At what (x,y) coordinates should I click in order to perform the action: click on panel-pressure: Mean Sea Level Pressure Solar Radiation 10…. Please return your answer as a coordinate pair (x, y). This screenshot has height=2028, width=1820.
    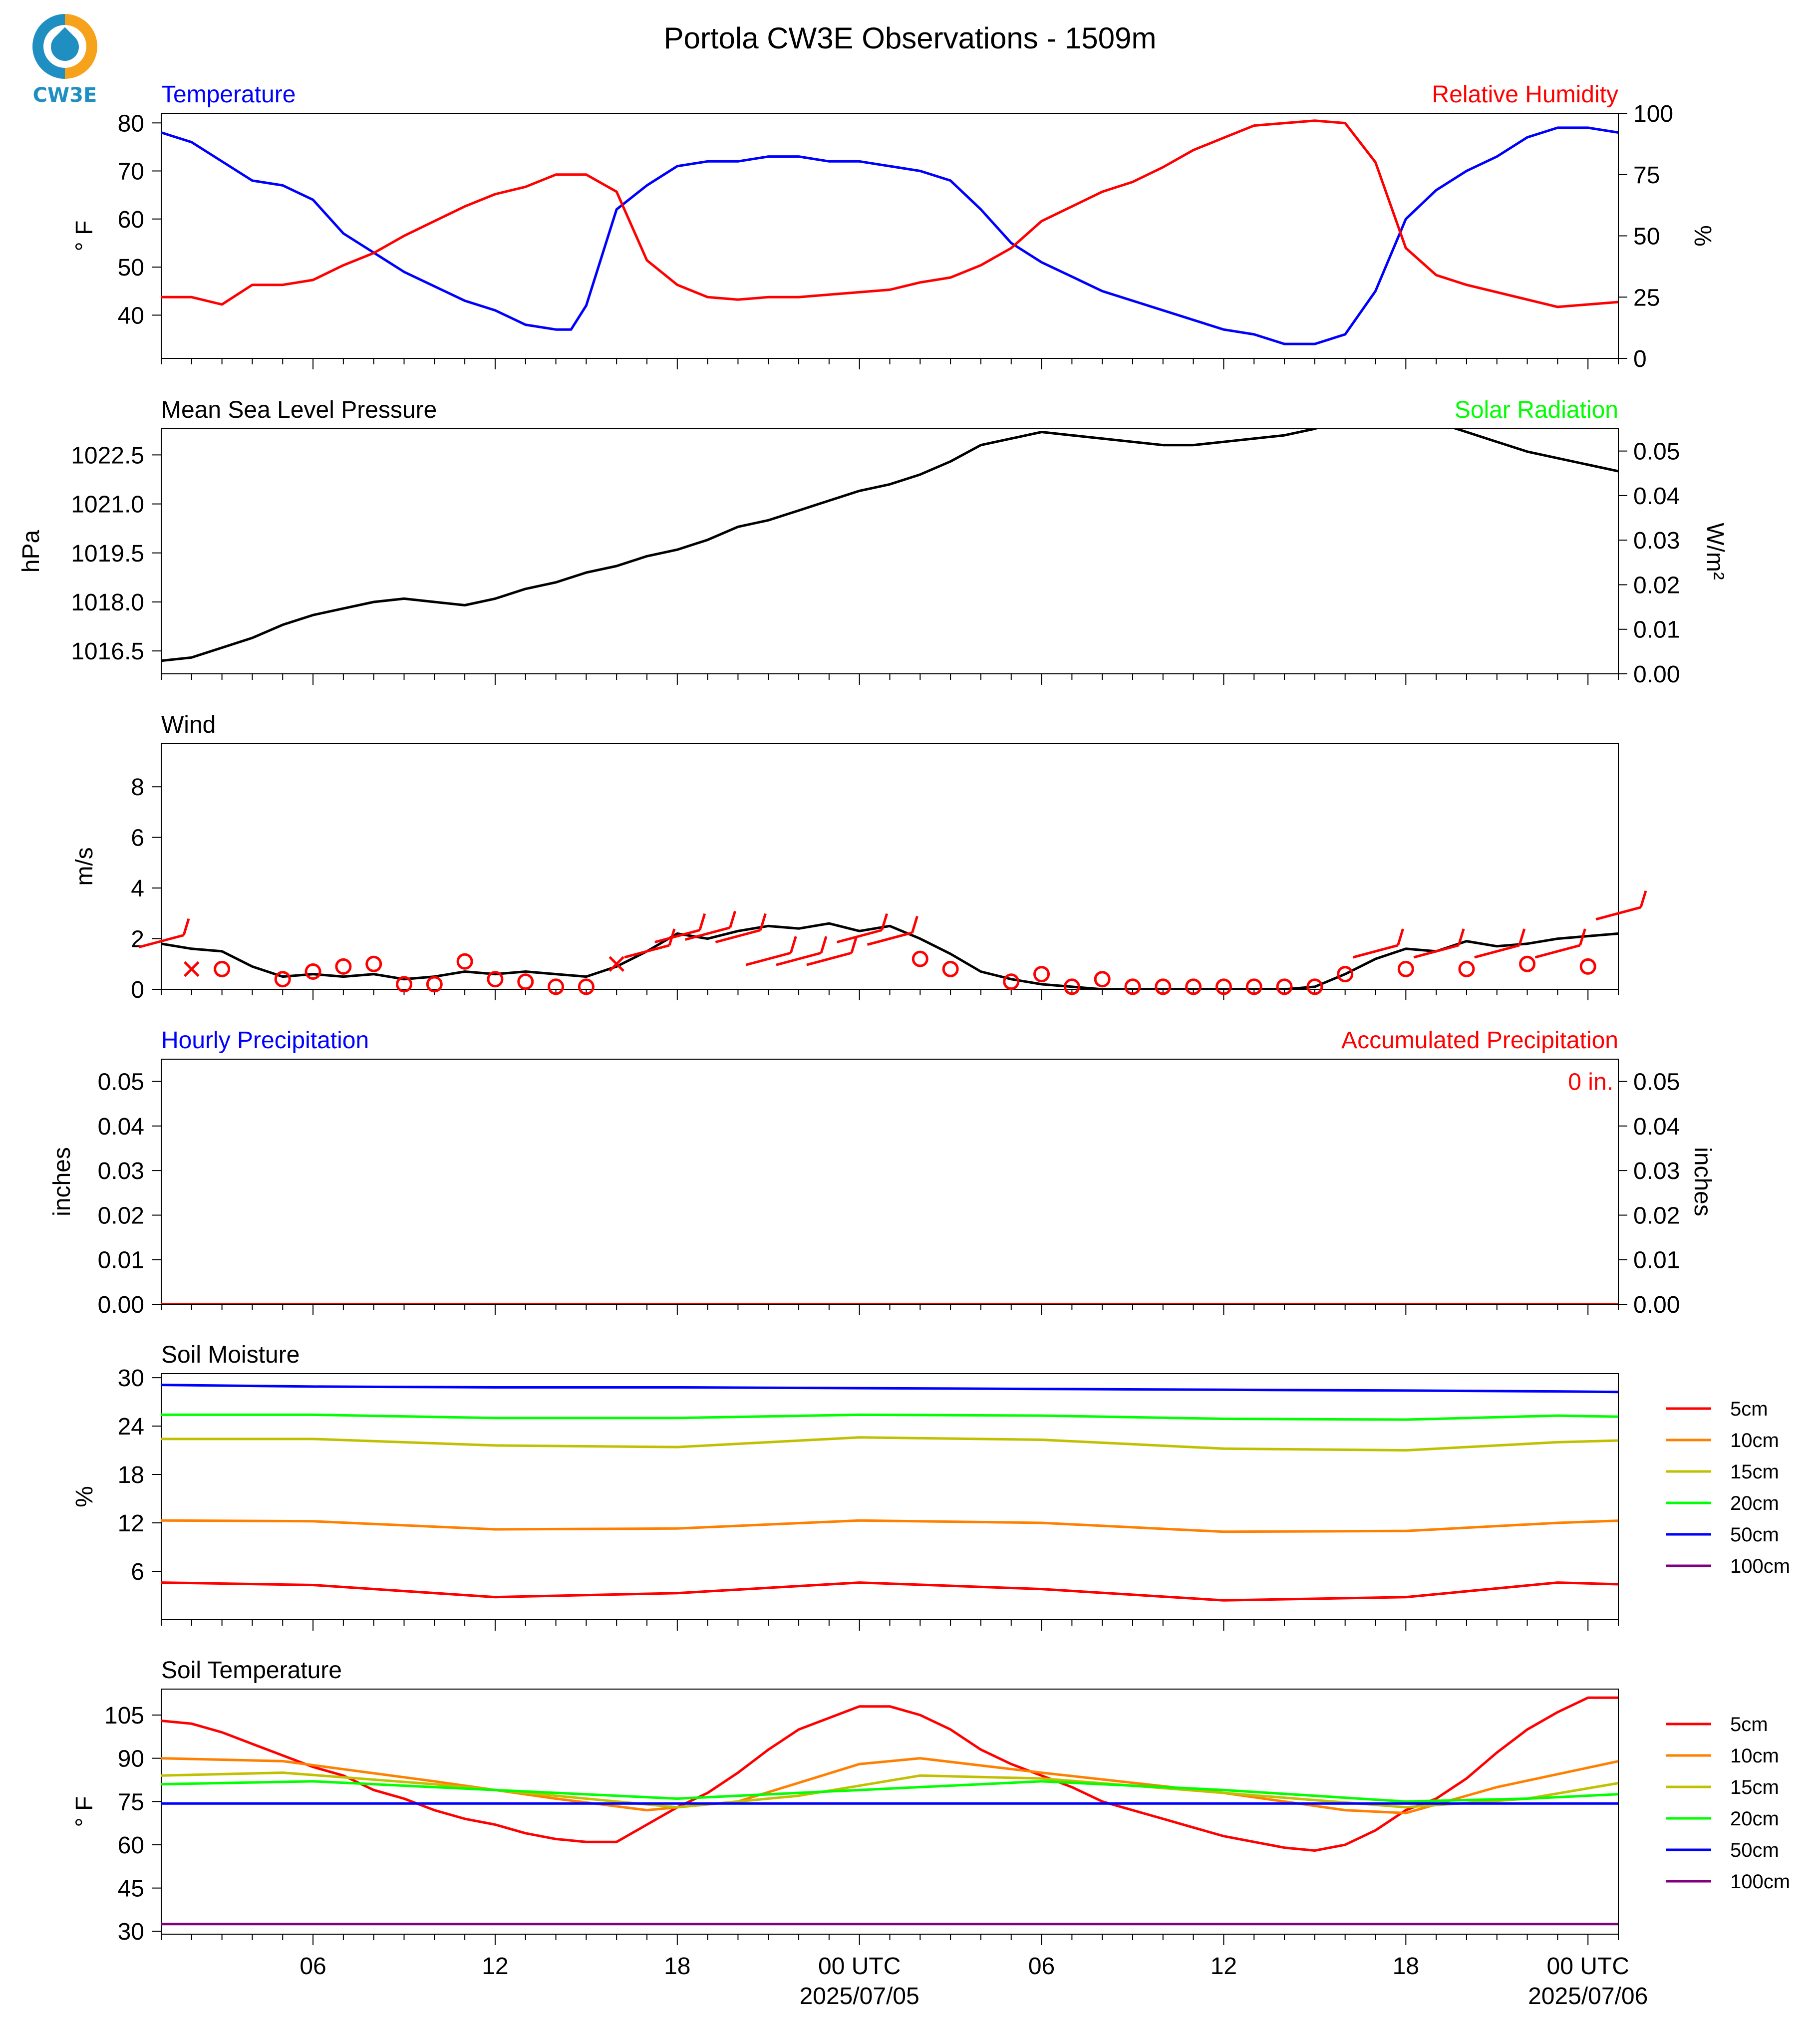
    Looking at the image, I should click on (873, 542).